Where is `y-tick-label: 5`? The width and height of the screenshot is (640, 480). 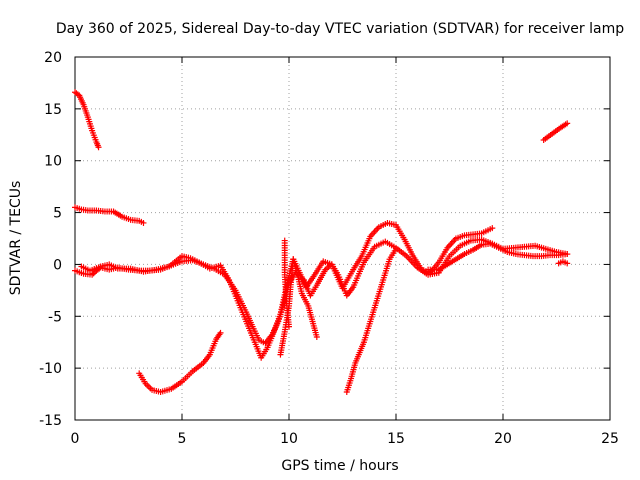
y-tick-label: 5 is located at coordinates (57, 214).